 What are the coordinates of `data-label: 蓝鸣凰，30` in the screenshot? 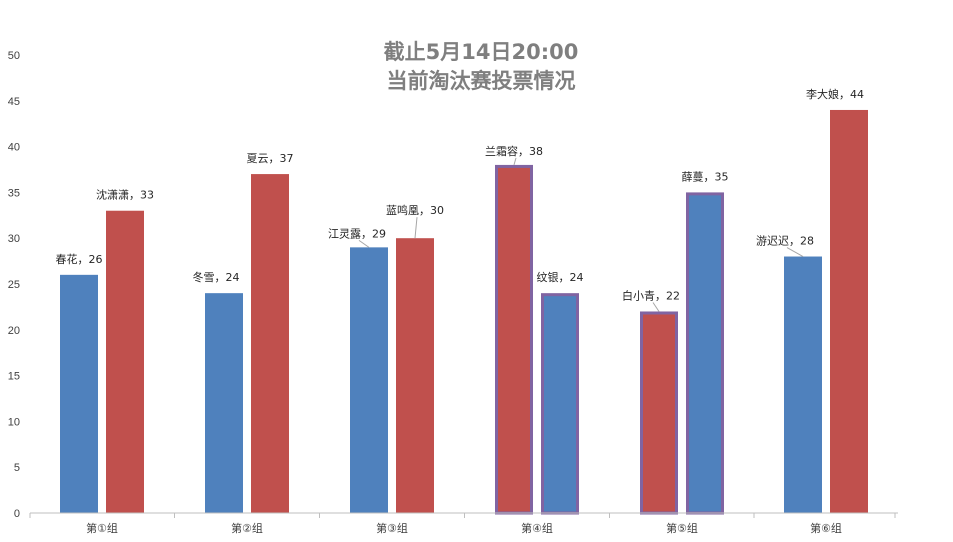 It's located at (415, 210).